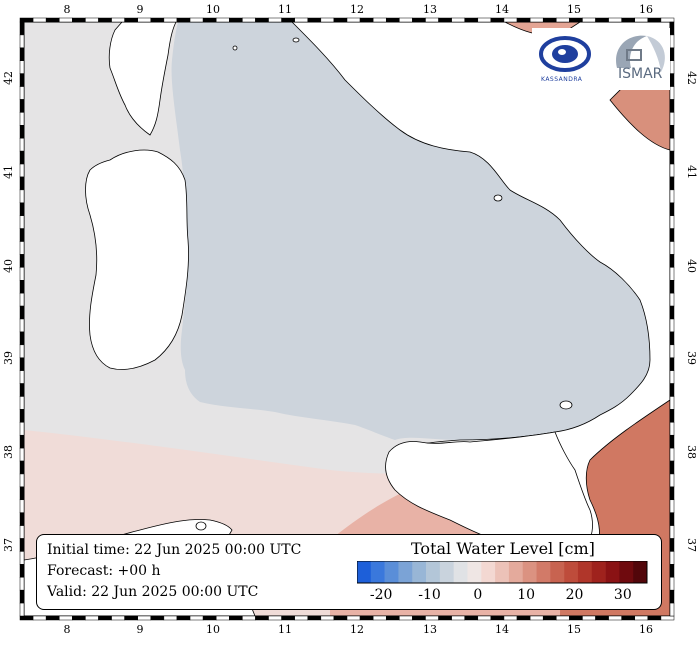 This screenshot has height=649, width=700. Describe the element at coordinates (430, 629) in the screenshot. I see `lon-label-bottom: 13` at that location.